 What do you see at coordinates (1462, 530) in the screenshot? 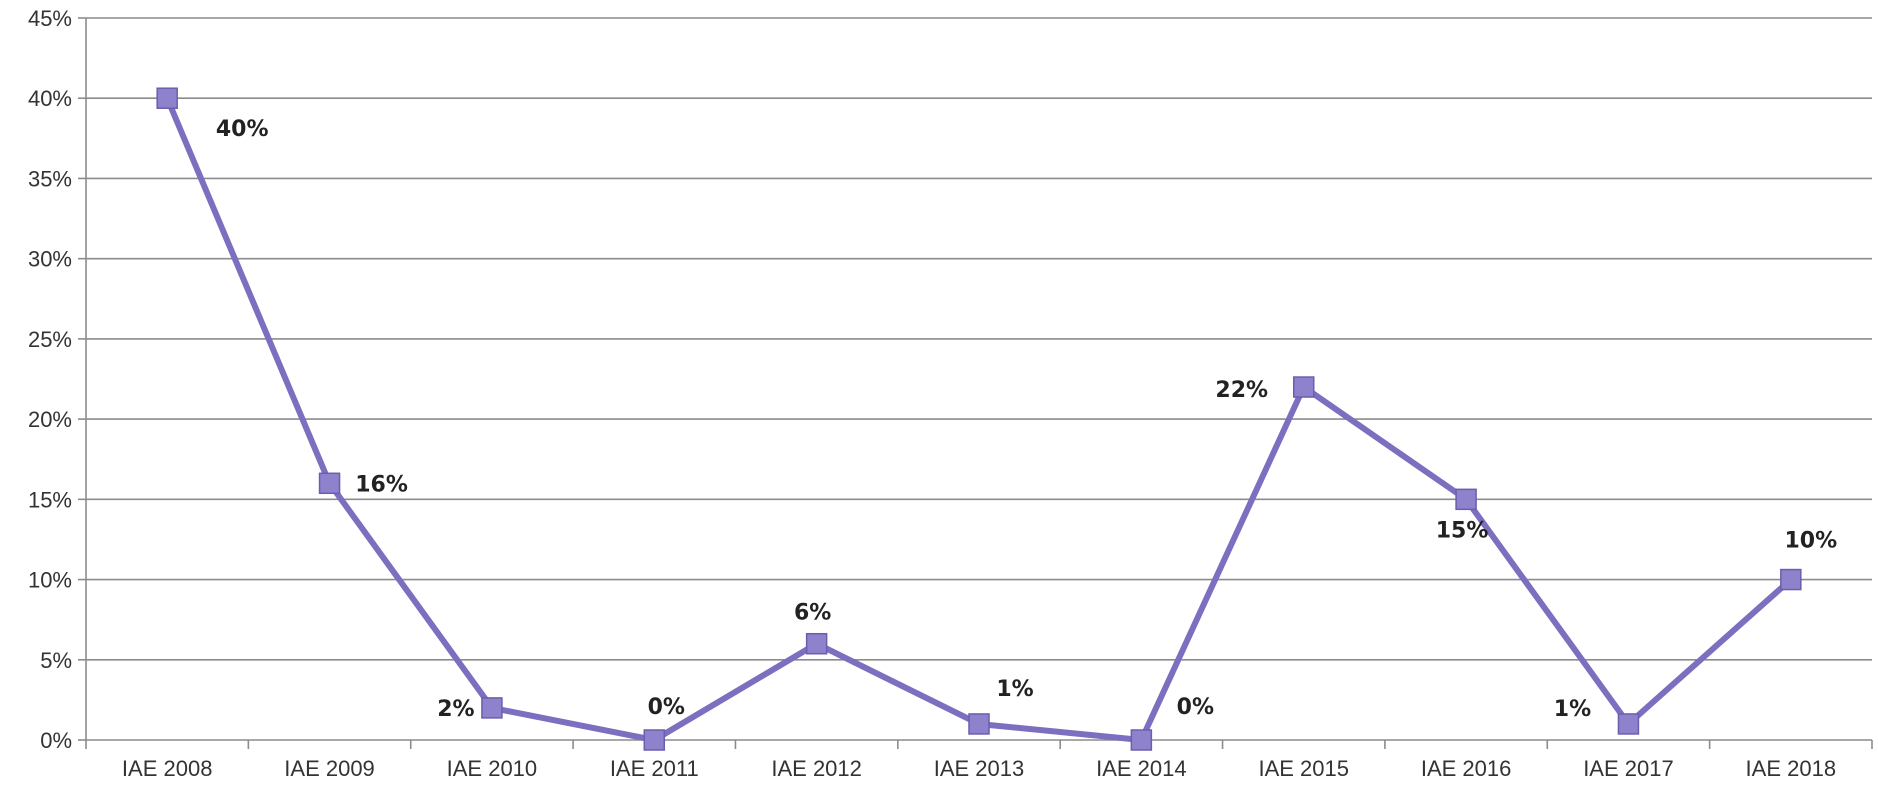
I see `data-label: 15%` at bounding box center [1462, 530].